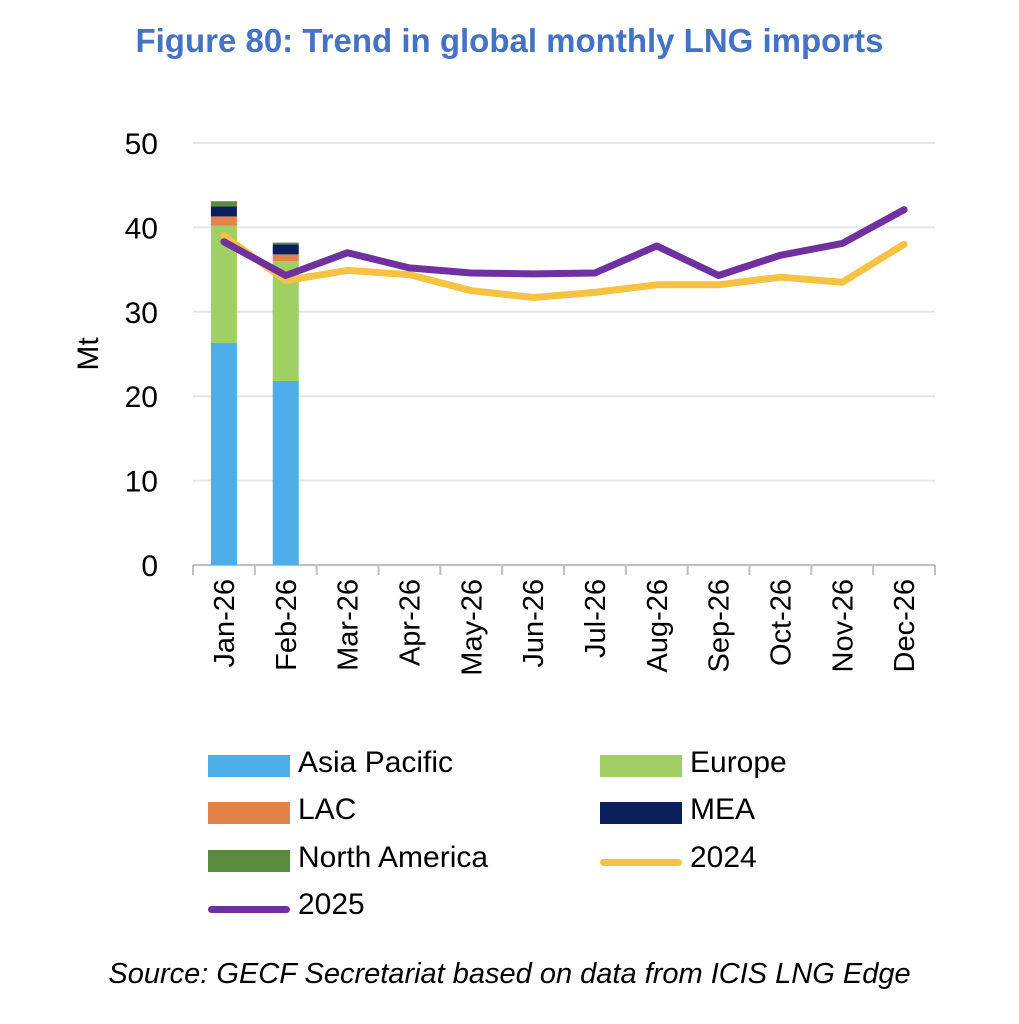  I want to click on x-tick-label: Mar-26, so click(349, 625).